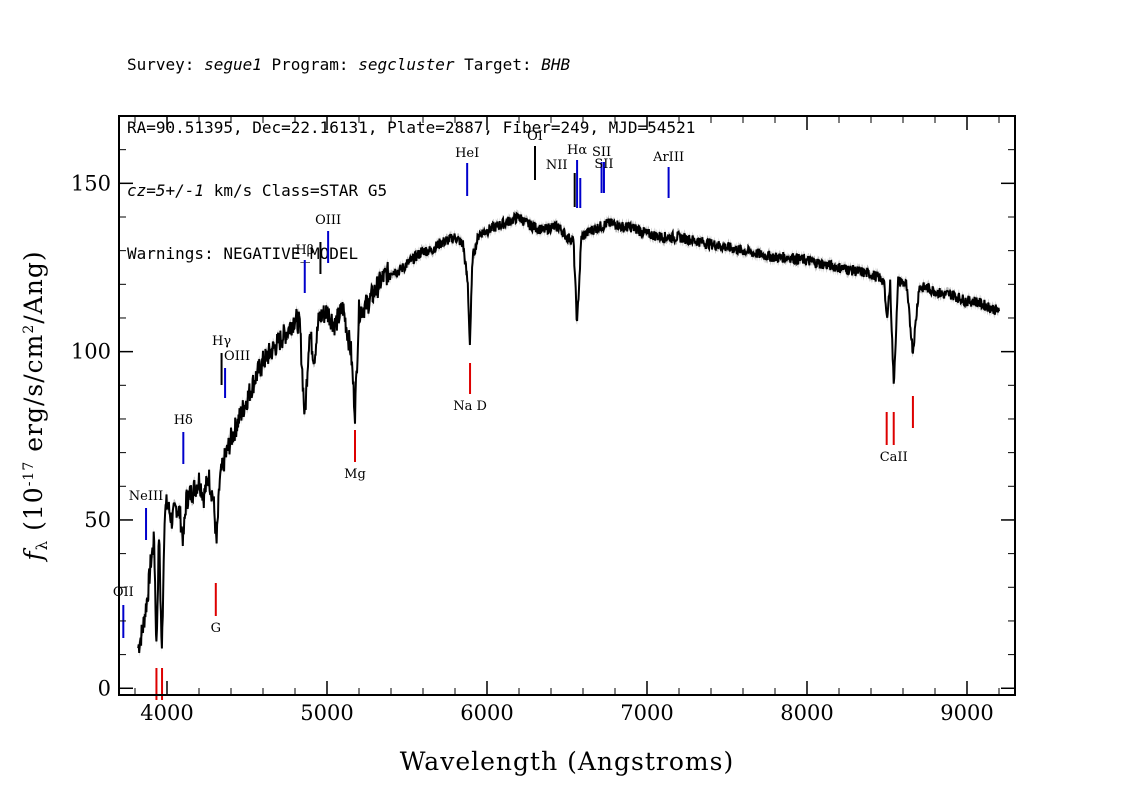  I want to click on x-tick-label: 7000, so click(646, 713).